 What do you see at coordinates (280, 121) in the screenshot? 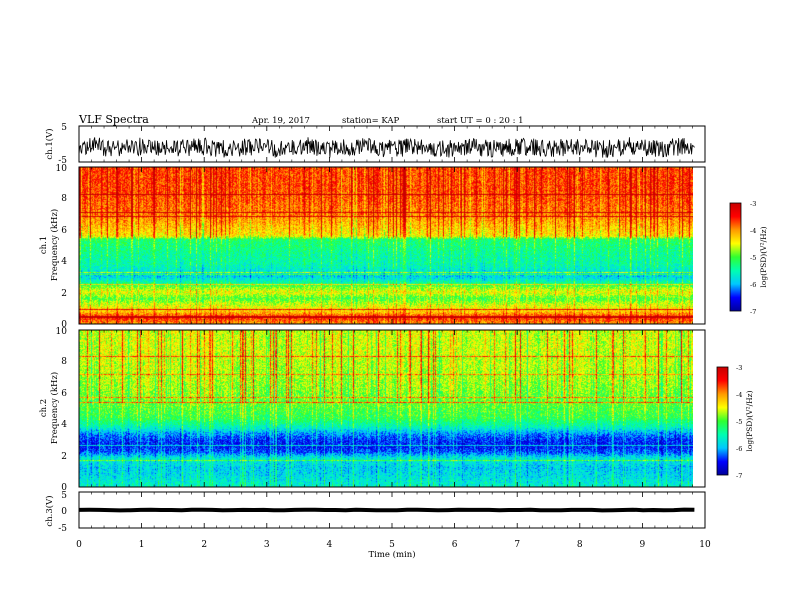
I see `date-label: Apr. 19, 2017` at bounding box center [280, 121].